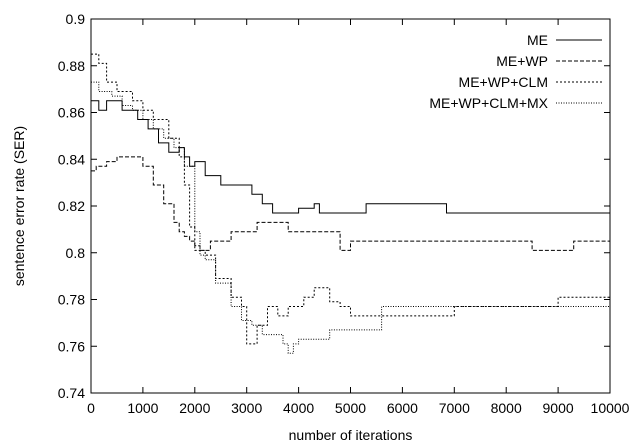 This screenshot has height=444, width=638. Describe the element at coordinates (558, 408) in the screenshot. I see `x-tick-label: 9000` at that location.